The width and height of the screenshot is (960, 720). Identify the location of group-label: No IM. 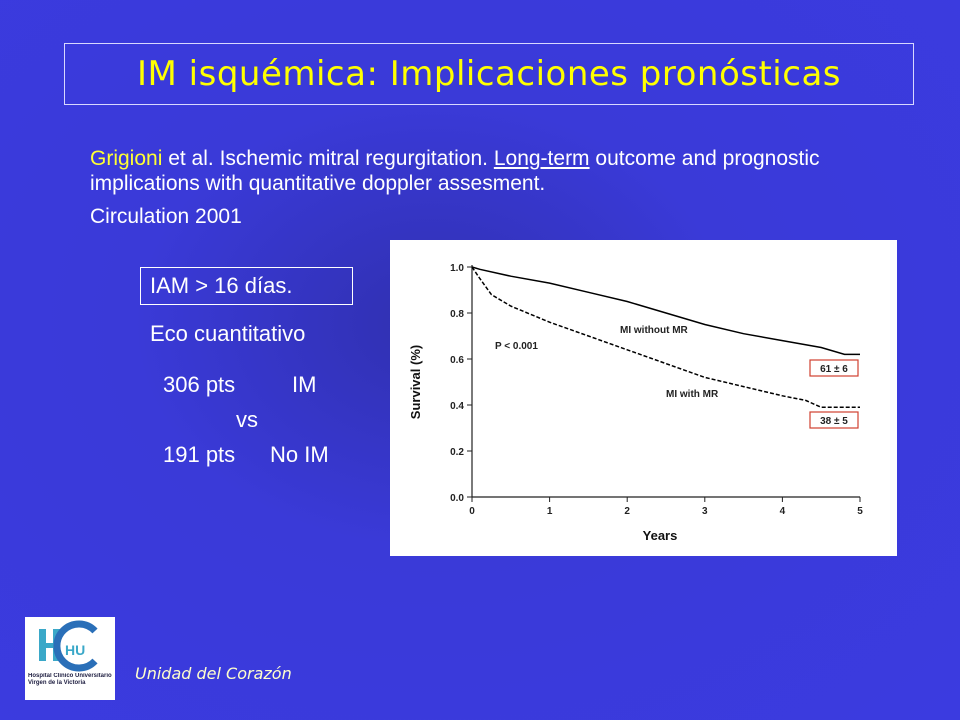
(299, 454).